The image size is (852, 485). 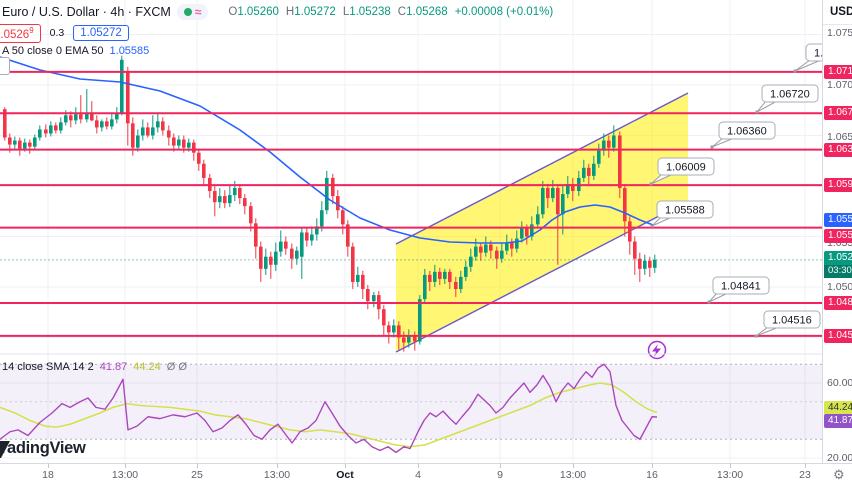 I want to click on tradingview-logo-text: TradingView, so click(x=43, y=448).